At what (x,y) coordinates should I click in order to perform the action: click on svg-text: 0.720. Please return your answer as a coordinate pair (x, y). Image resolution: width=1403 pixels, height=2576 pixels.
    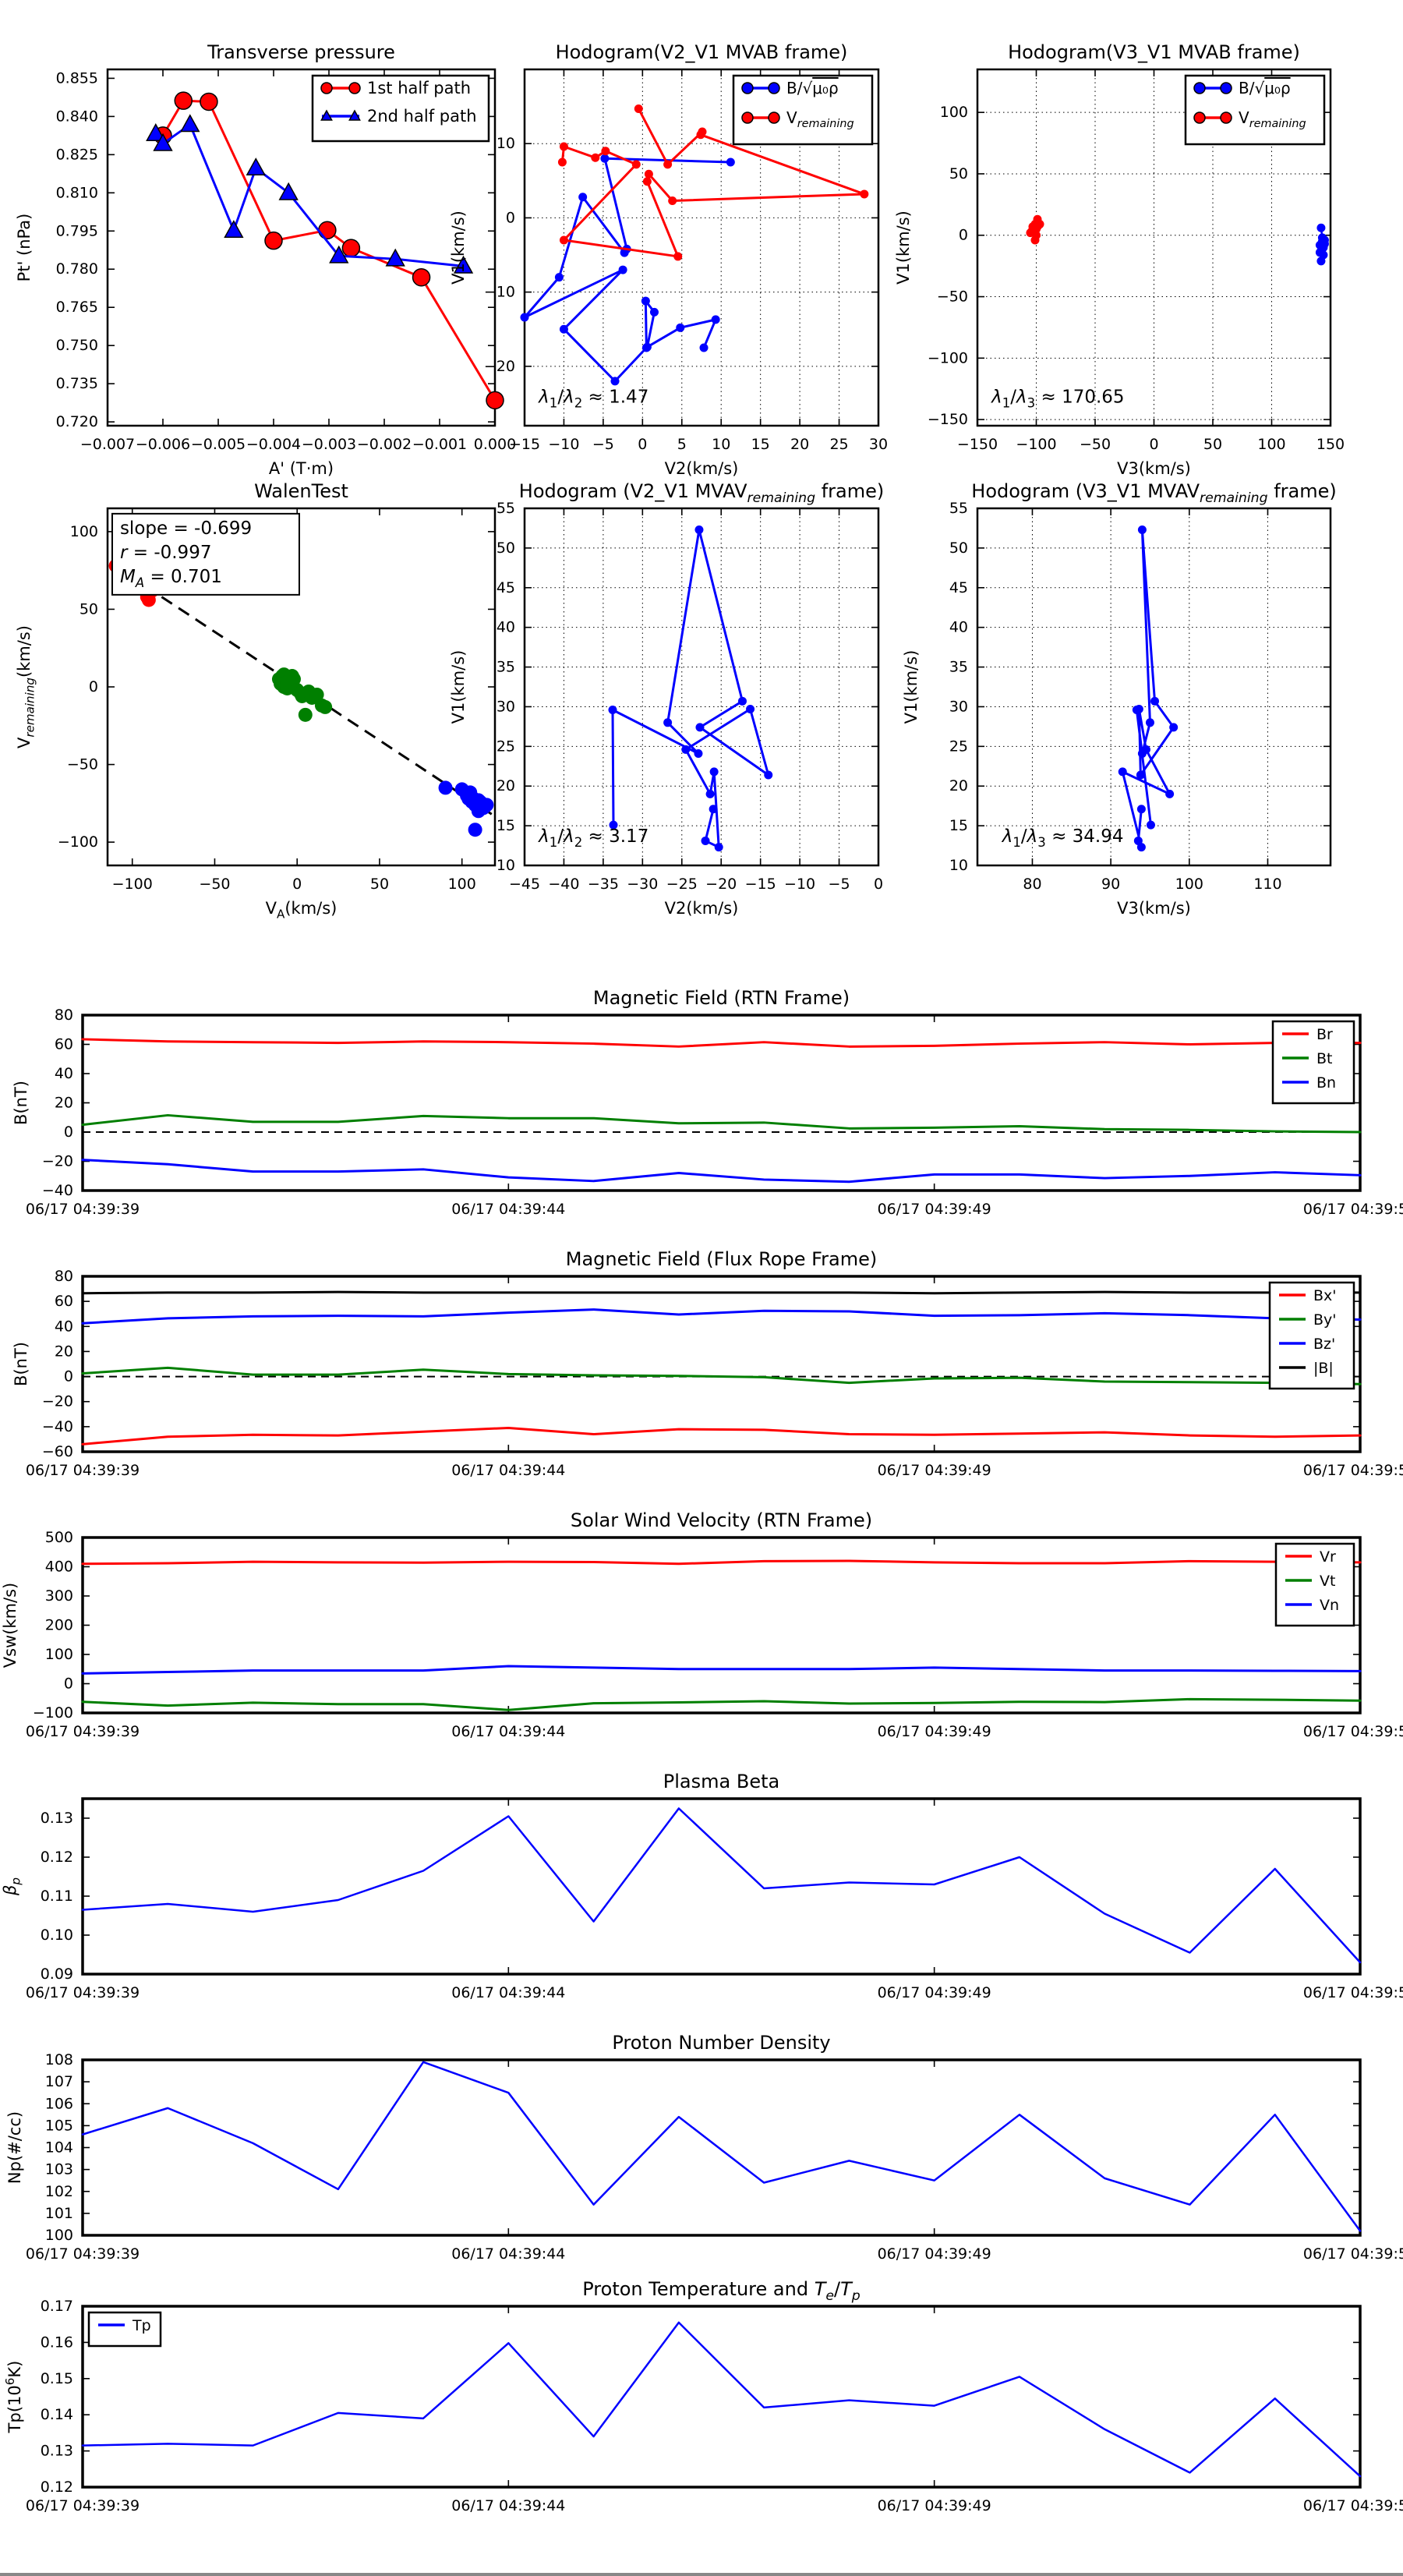
    Looking at the image, I should click on (77, 421).